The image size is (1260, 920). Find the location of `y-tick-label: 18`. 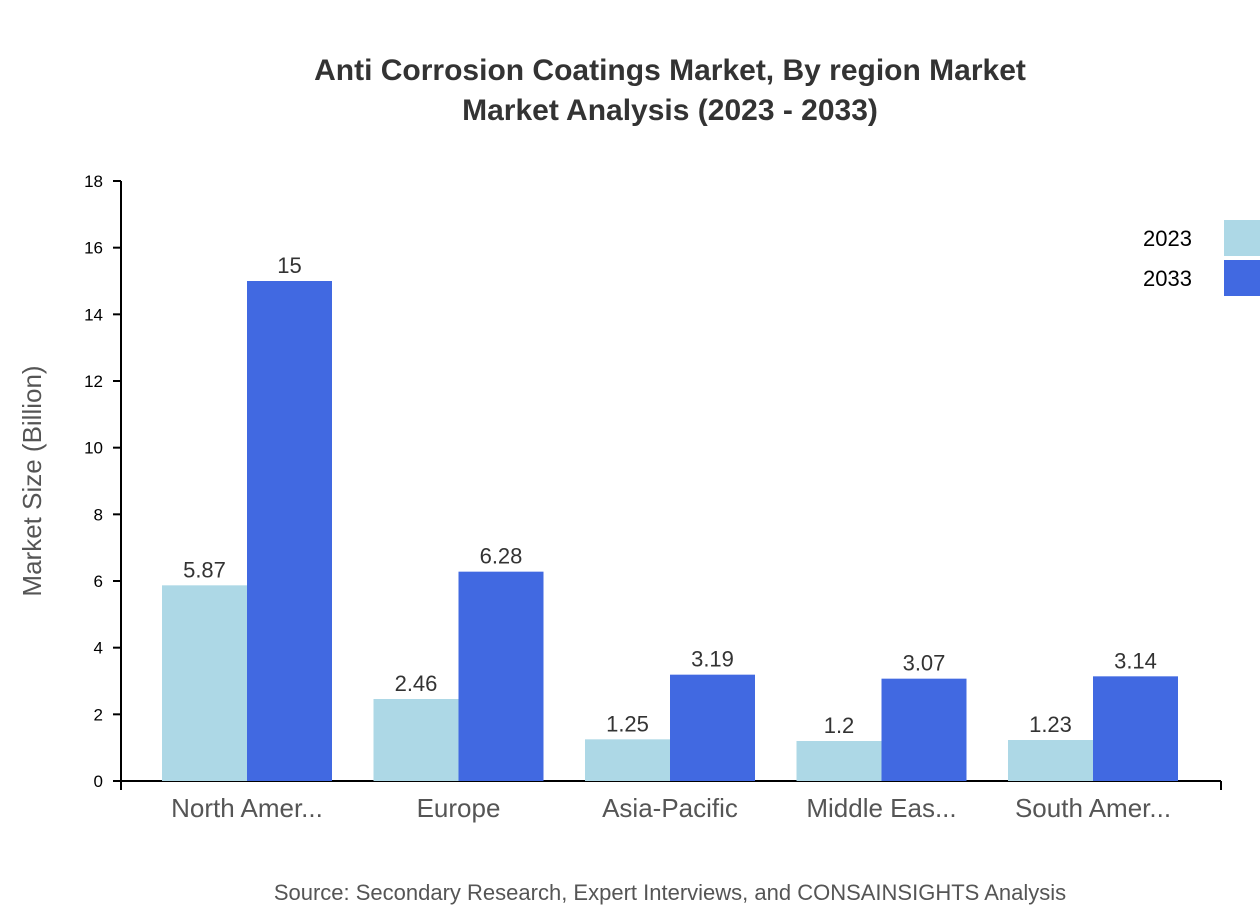

y-tick-label: 18 is located at coordinates (93, 181).